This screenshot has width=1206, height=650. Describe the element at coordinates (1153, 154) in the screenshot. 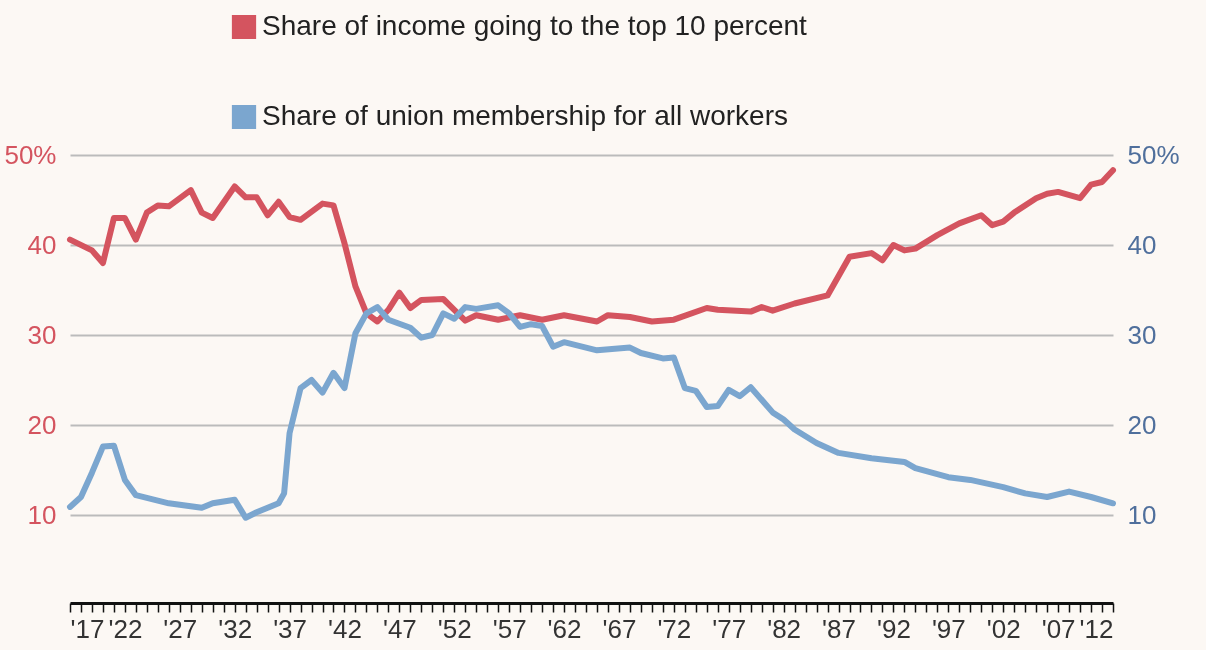

I see `y2-tick-label: 50%` at that location.